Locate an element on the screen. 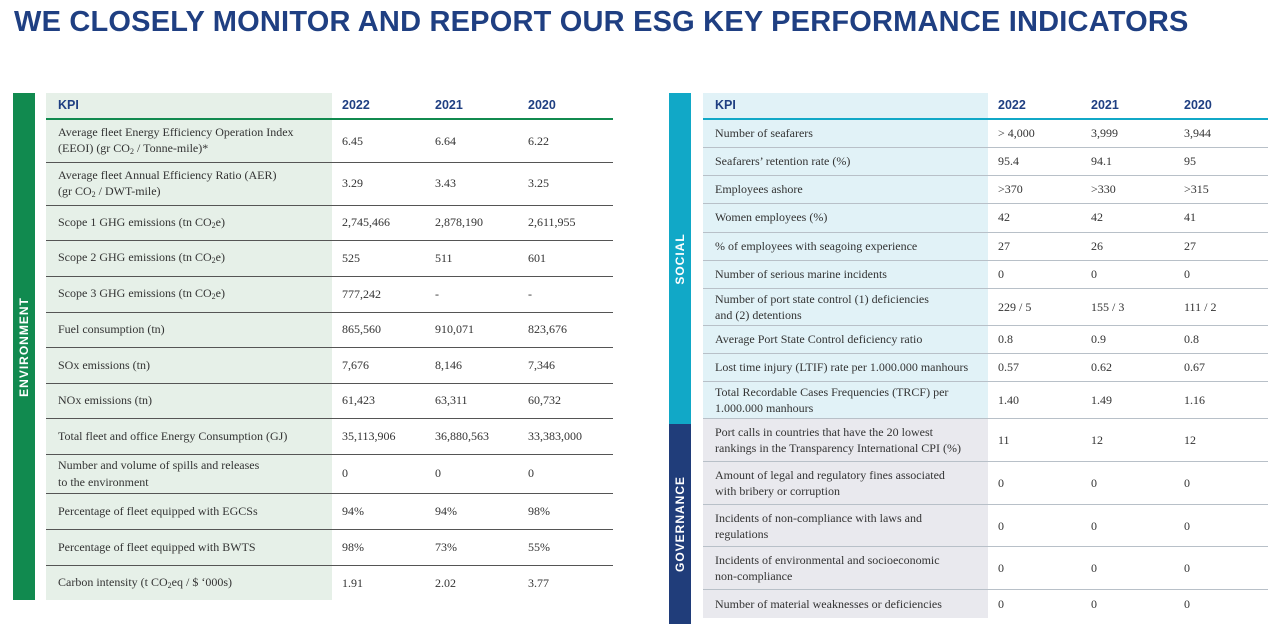 Image resolution: width=1280 pixels, height=635 pixels. value-2021: 94.1 is located at coordinates (1127, 161).